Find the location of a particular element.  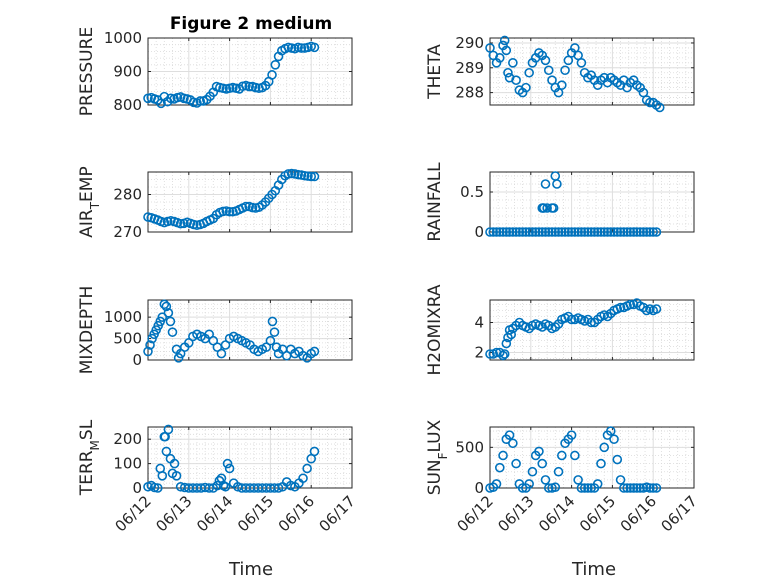

y-tick-label: 200 is located at coordinates (127, 439).